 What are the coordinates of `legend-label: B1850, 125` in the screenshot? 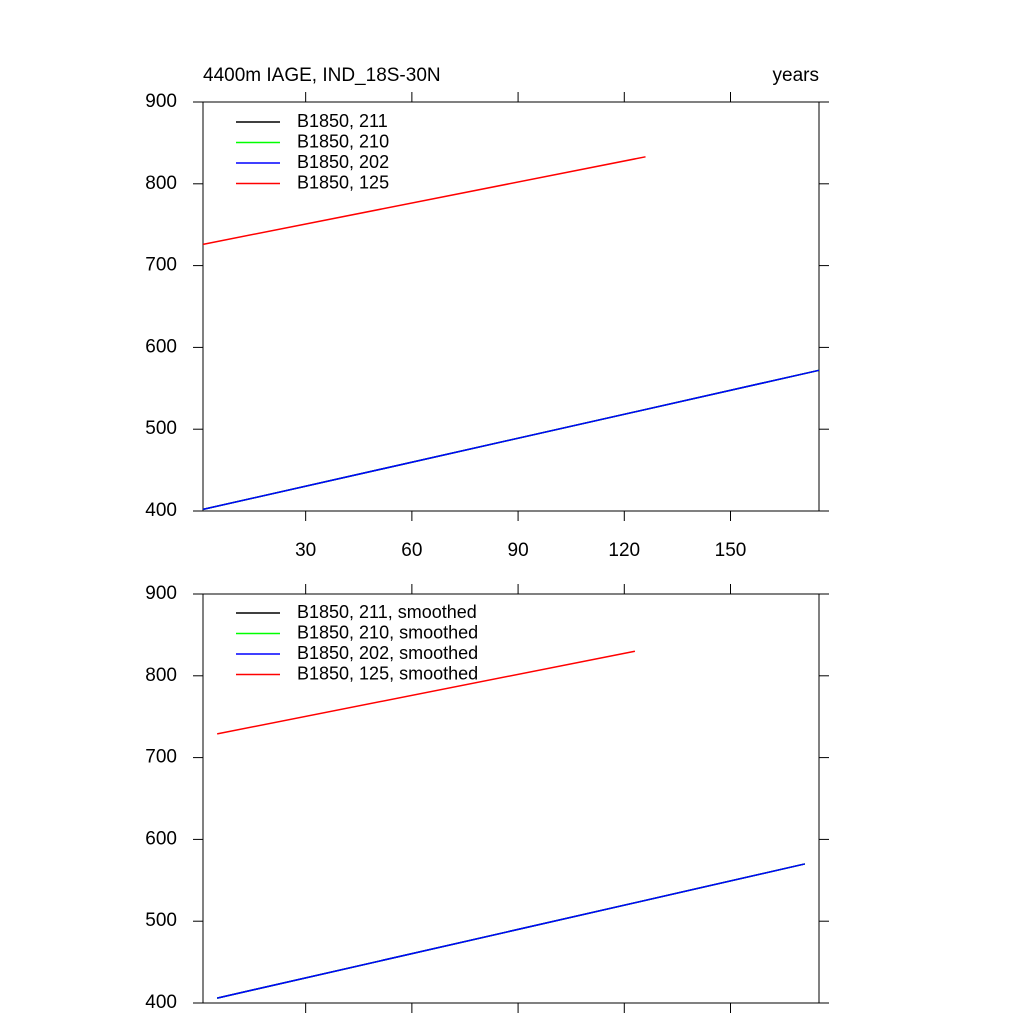 It's located at (343, 182).